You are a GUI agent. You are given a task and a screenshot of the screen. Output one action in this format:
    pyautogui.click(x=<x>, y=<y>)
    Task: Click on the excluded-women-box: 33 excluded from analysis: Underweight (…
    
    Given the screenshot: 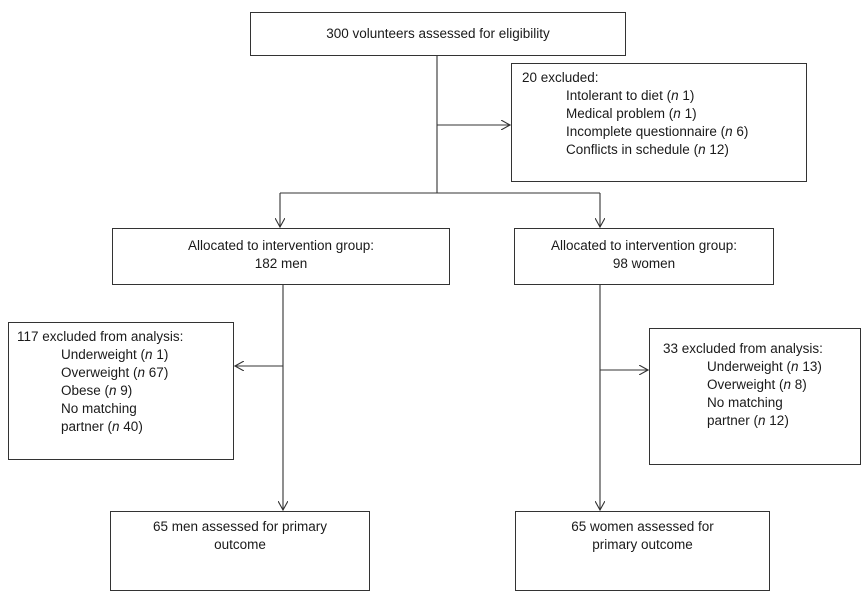 What is the action you would take?
    pyautogui.click(x=755, y=396)
    